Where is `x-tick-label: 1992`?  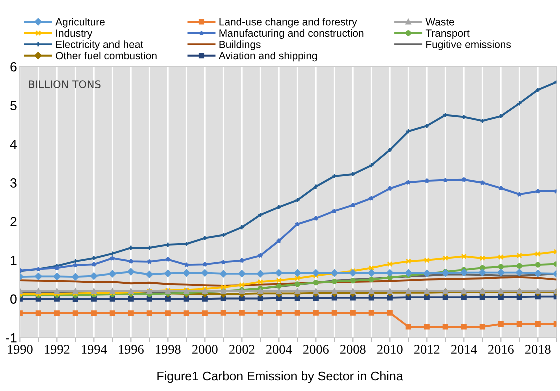
x-tick-label: 1992 is located at coordinates (57, 349).